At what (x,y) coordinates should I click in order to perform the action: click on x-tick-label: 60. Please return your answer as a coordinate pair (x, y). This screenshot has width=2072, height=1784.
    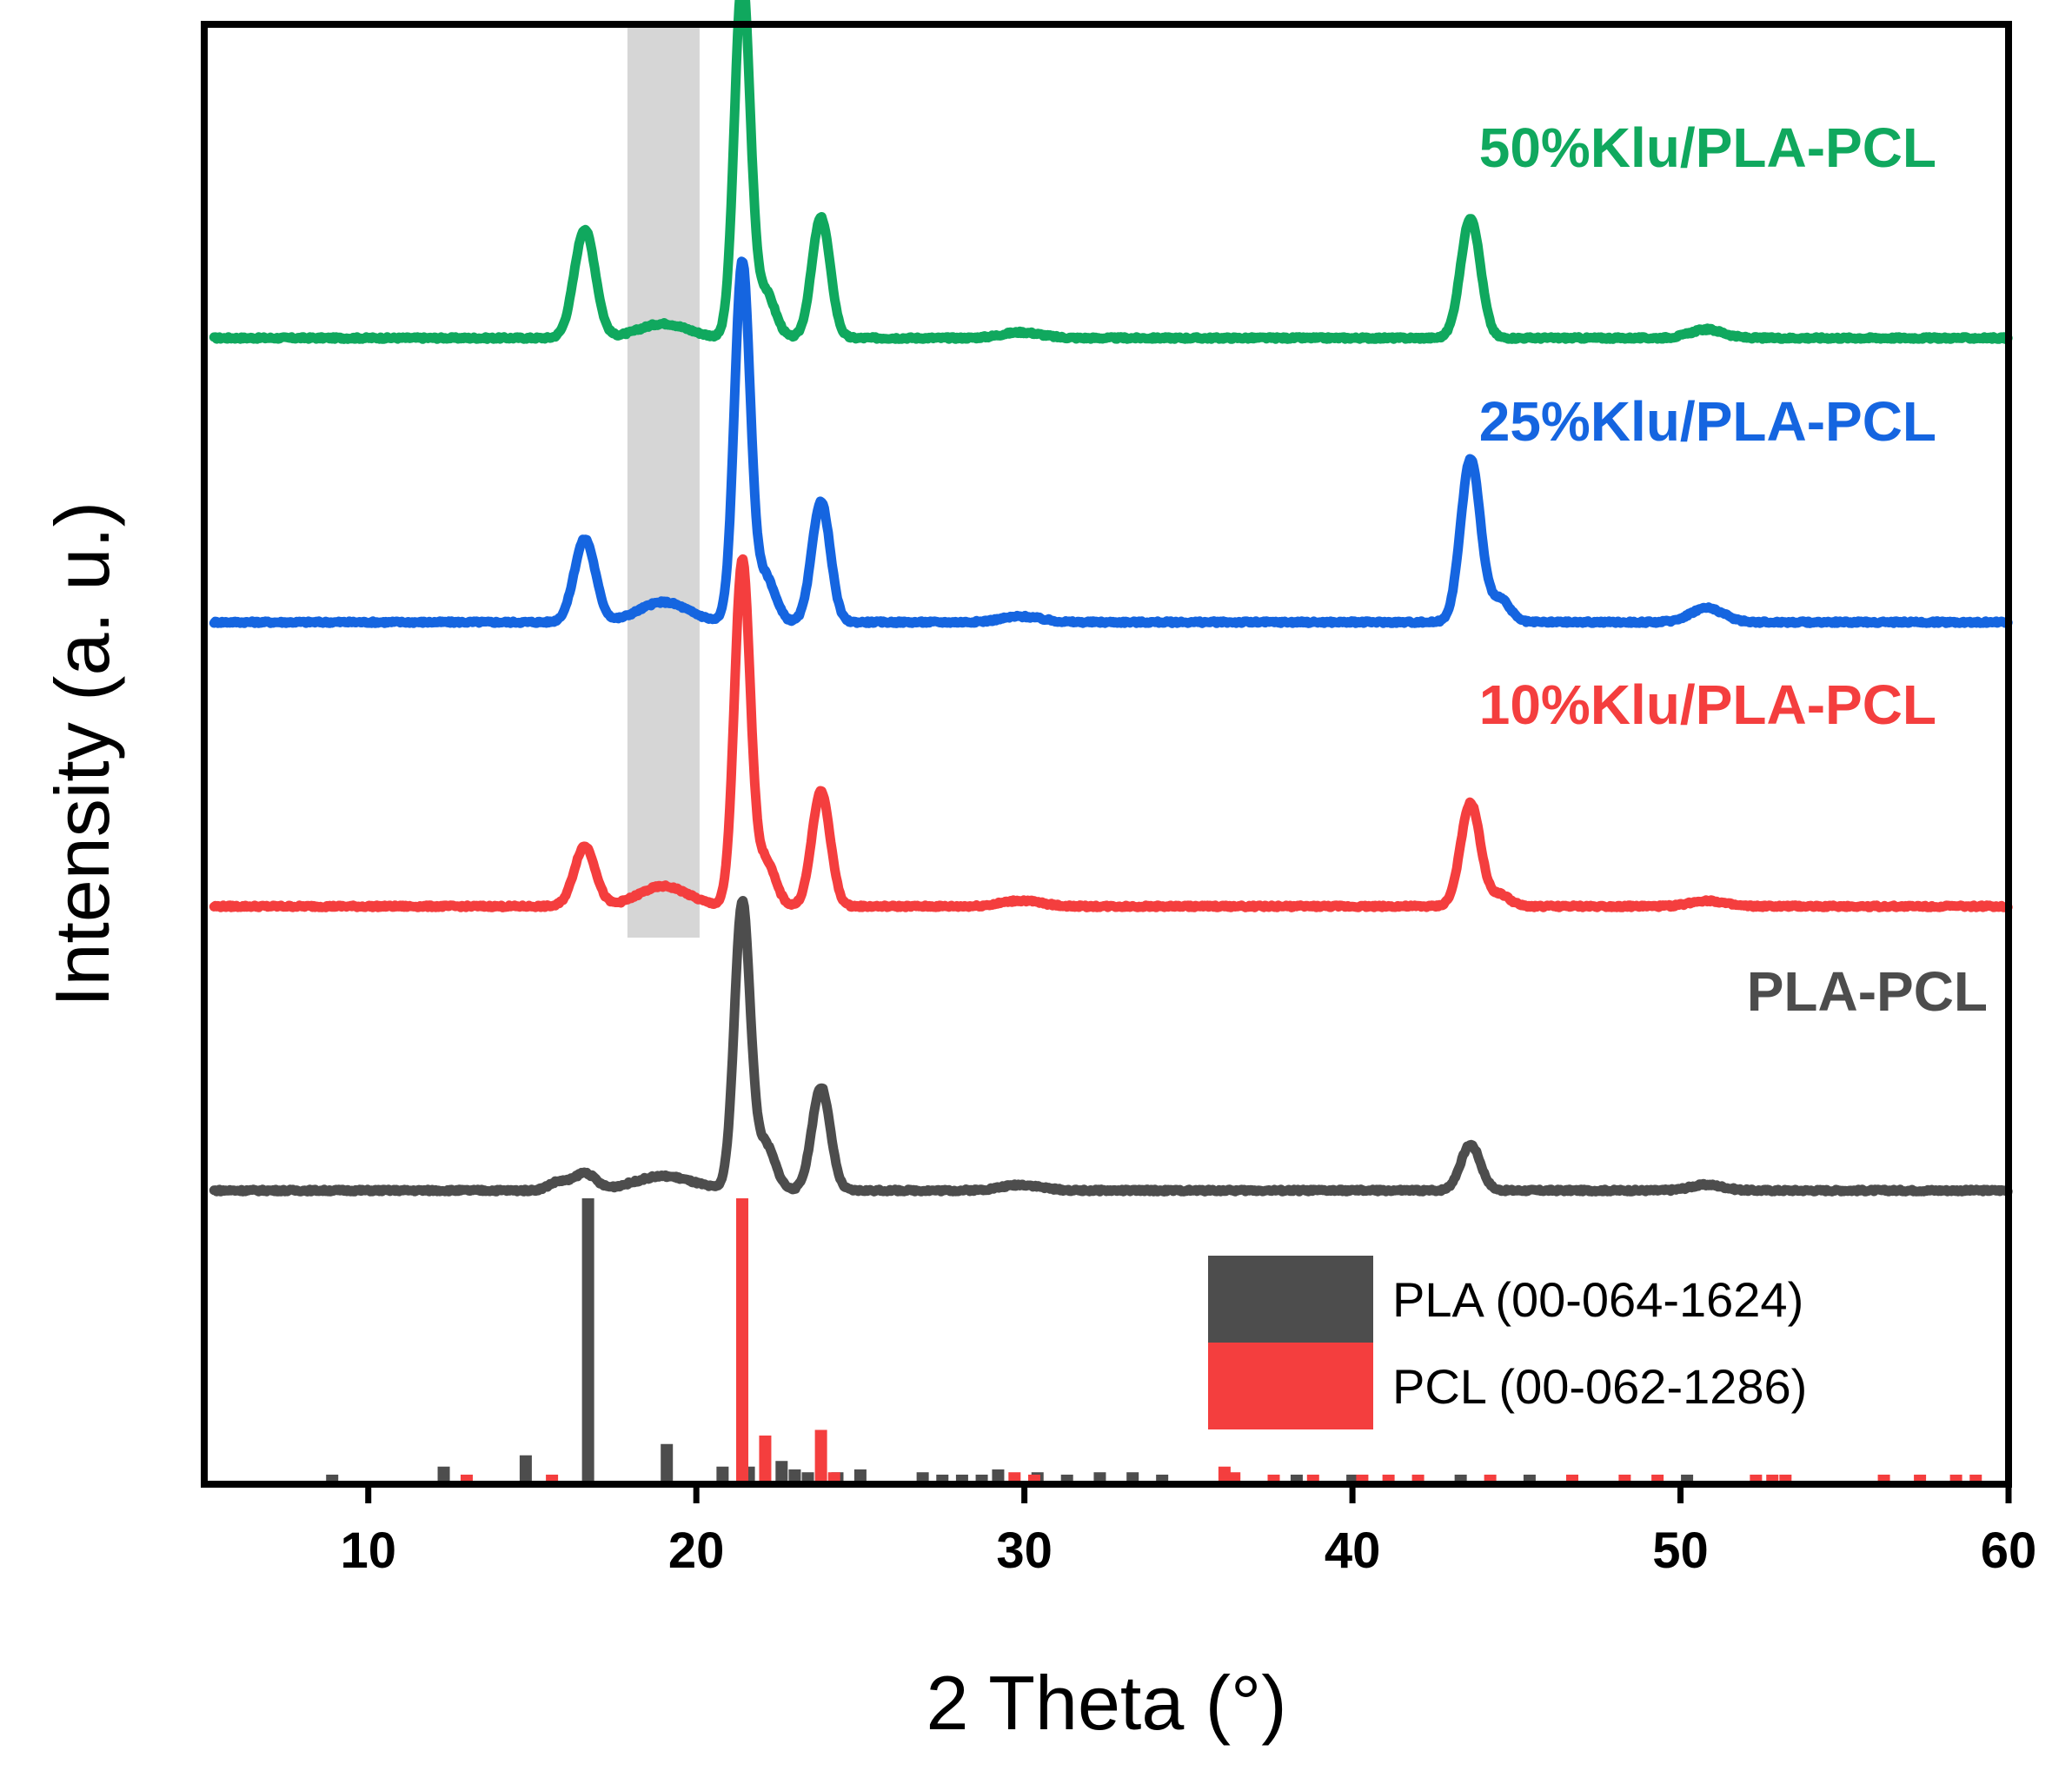
    Looking at the image, I should click on (2009, 1550).